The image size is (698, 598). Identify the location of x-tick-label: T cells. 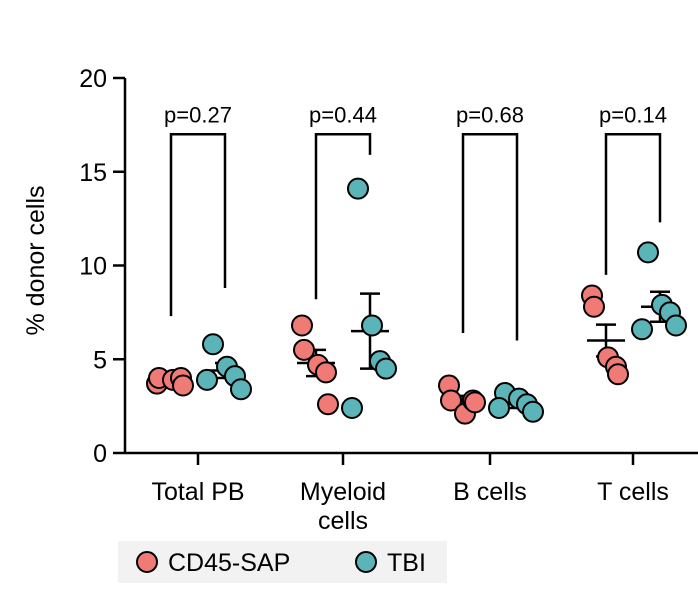
(633, 492).